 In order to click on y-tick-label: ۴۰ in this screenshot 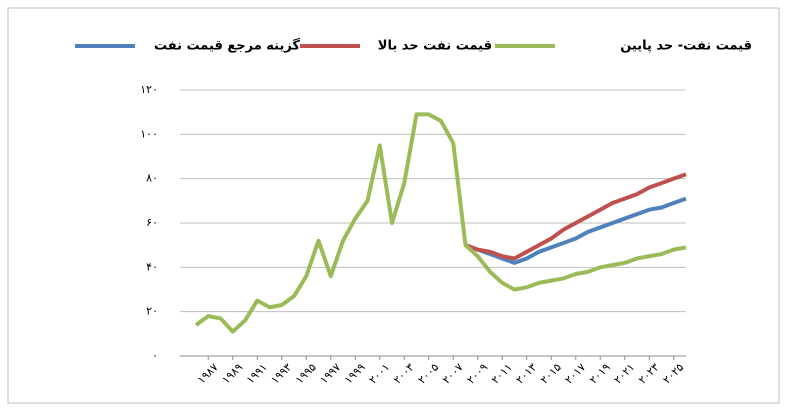, I will do `click(152, 266)`.